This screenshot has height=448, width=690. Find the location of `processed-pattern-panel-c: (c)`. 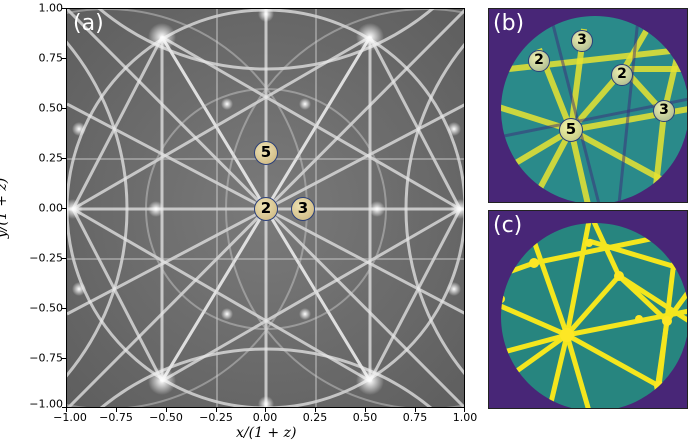

processed-pattern-panel-c: (c) is located at coordinates (588, 309).